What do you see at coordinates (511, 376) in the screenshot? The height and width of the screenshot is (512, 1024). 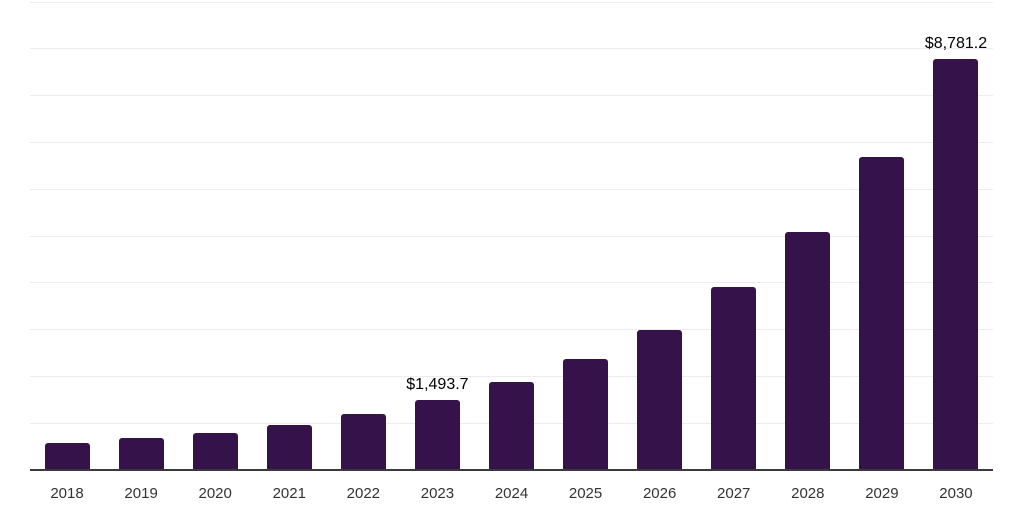 I see `gridline-2000` at bounding box center [511, 376].